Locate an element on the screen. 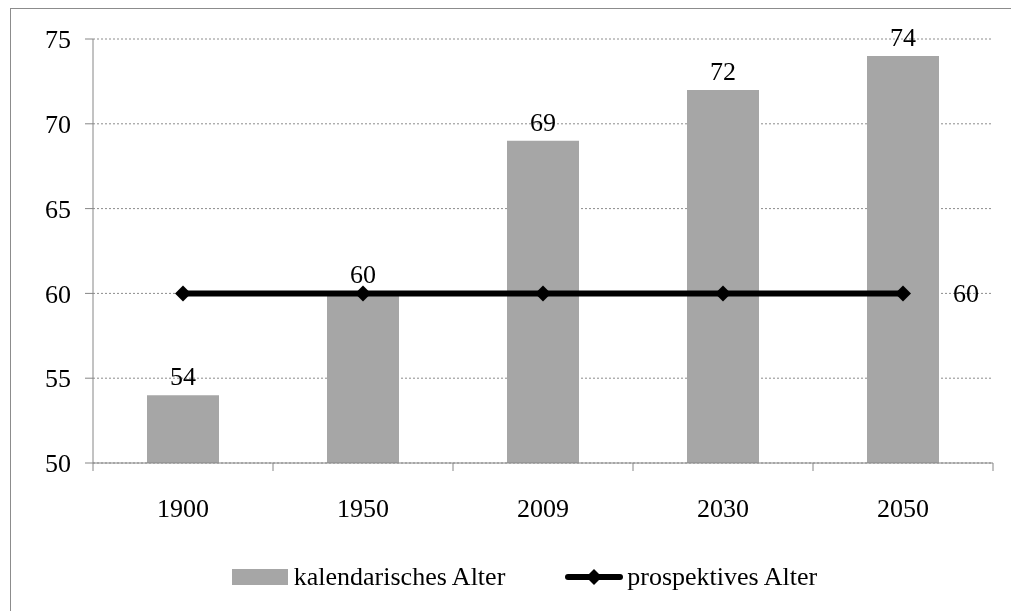 The height and width of the screenshot is (611, 1011). x-tick-label: 2009 is located at coordinates (543, 508).